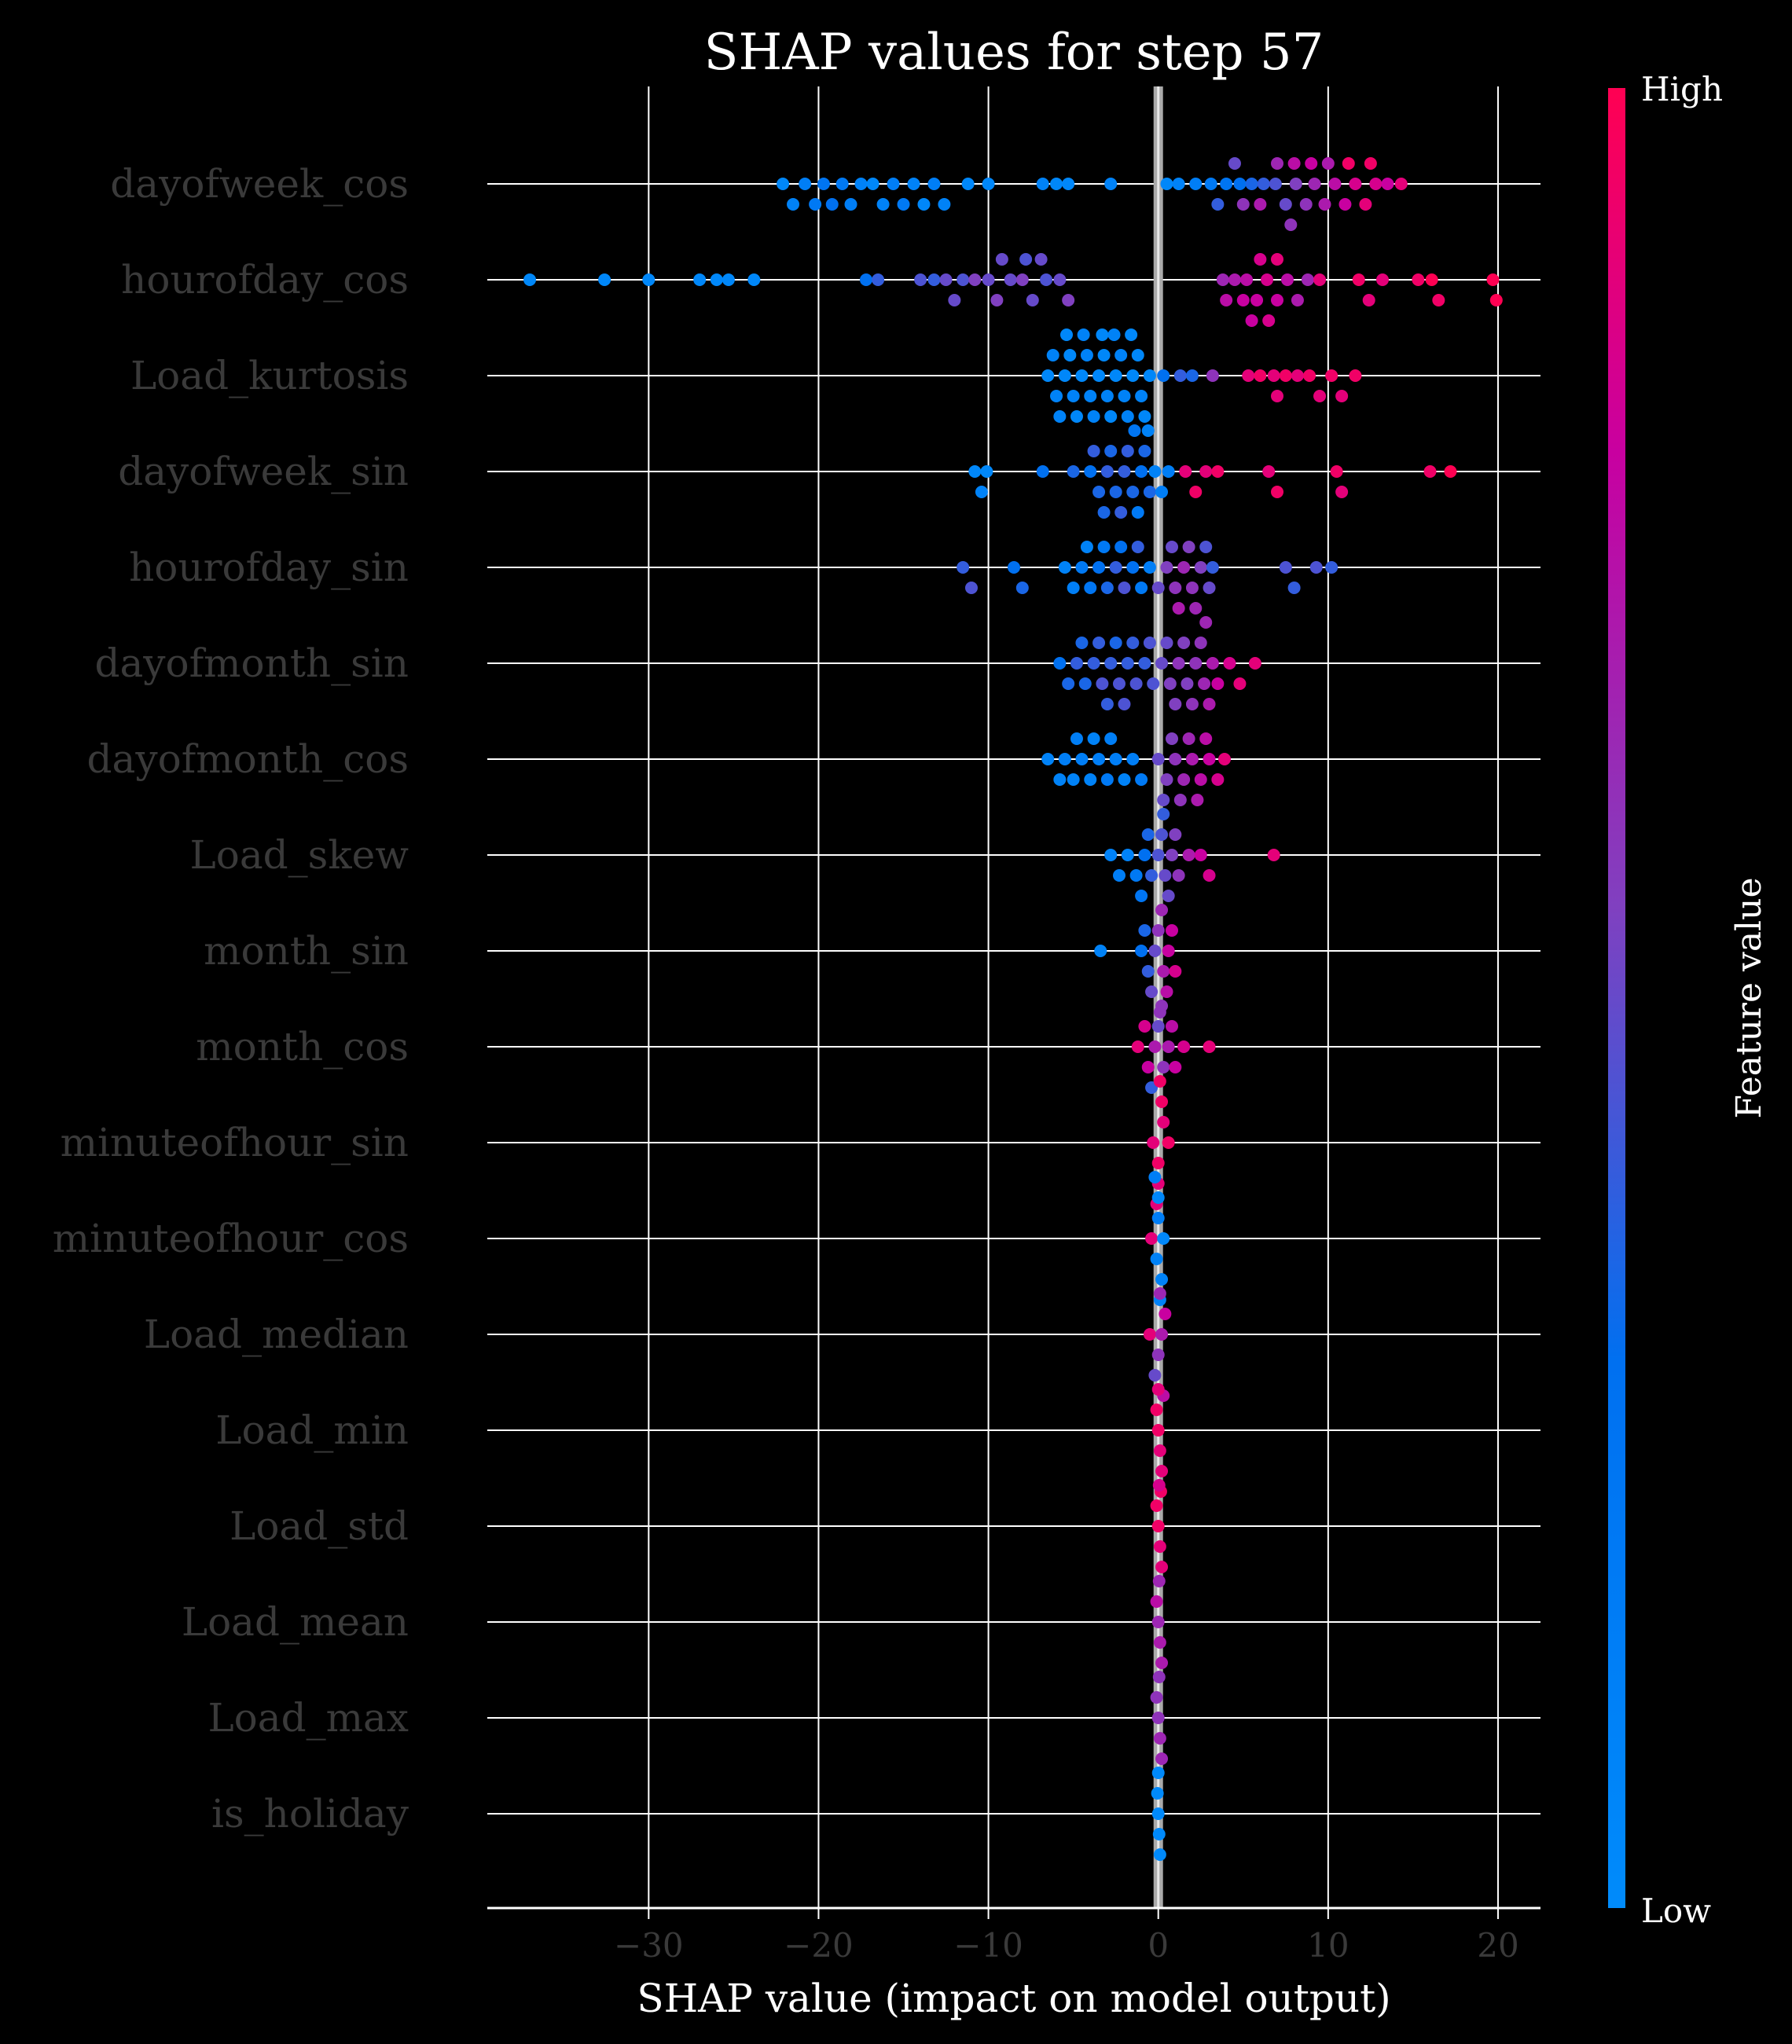  I want to click on colorbar, so click(1616, 998).